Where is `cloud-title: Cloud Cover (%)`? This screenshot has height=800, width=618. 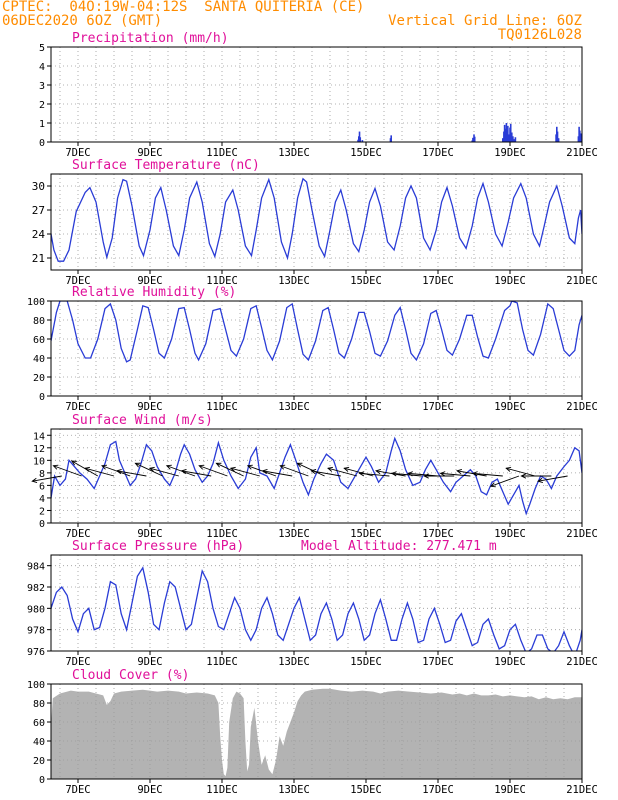 cloud-title: Cloud Cover (%) is located at coordinates (130, 675).